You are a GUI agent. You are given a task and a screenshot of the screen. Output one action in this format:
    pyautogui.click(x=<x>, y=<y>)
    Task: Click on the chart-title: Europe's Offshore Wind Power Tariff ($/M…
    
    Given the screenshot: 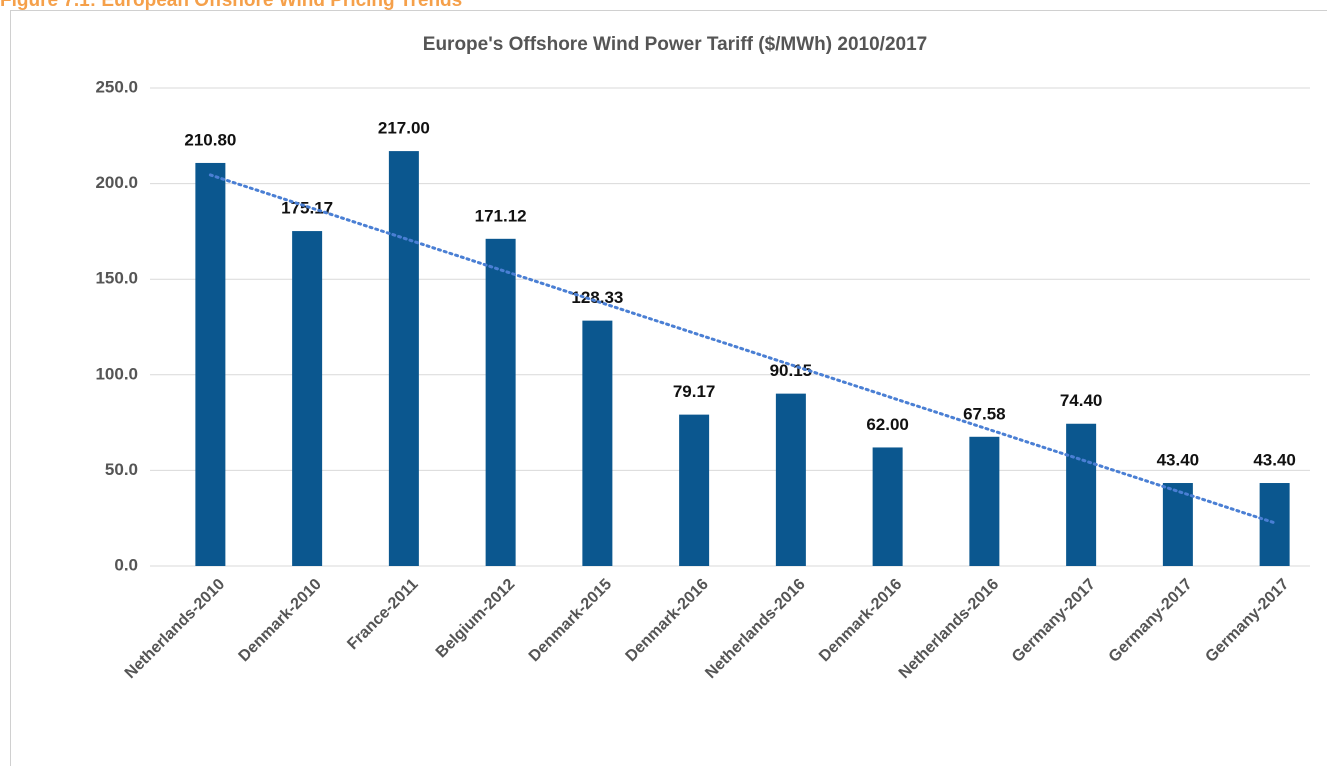 What is the action you would take?
    pyautogui.click(x=675, y=44)
    